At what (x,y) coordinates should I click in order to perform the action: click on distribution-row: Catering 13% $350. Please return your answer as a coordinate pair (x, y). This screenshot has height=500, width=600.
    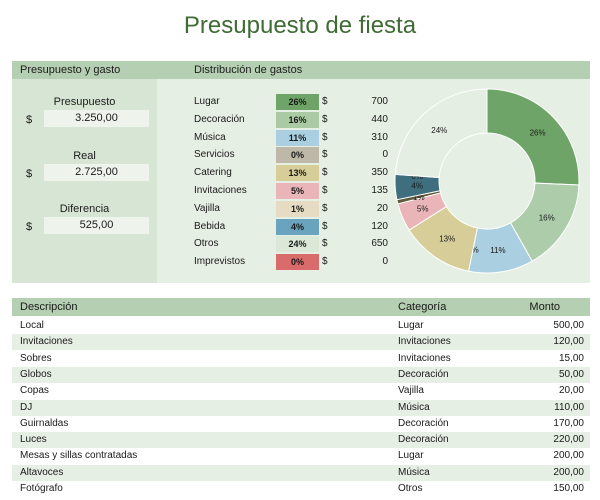
    Looking at the image, I should click on (300, 173).